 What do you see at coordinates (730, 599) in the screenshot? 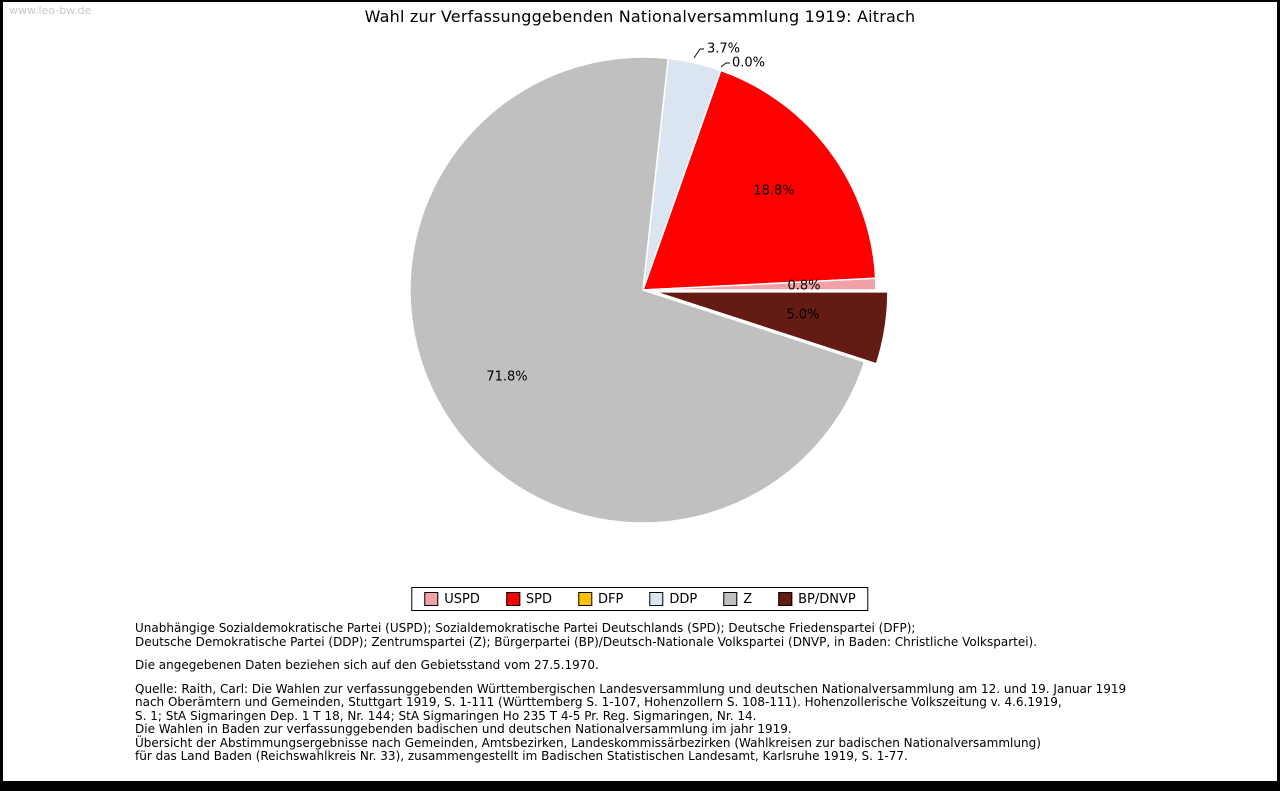
I see `legend-swatch-z` at bounding box center [730, 599].